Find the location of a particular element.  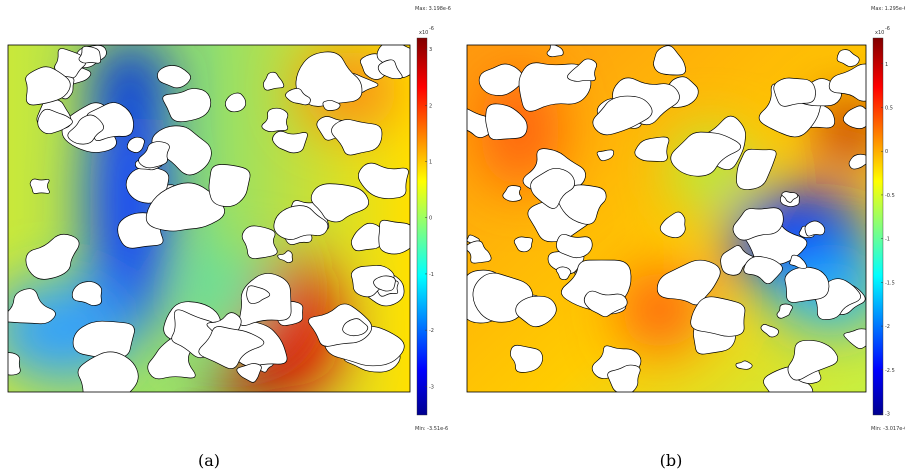

colorbar-tick-label: 3 is located at coordinates (430, 50).